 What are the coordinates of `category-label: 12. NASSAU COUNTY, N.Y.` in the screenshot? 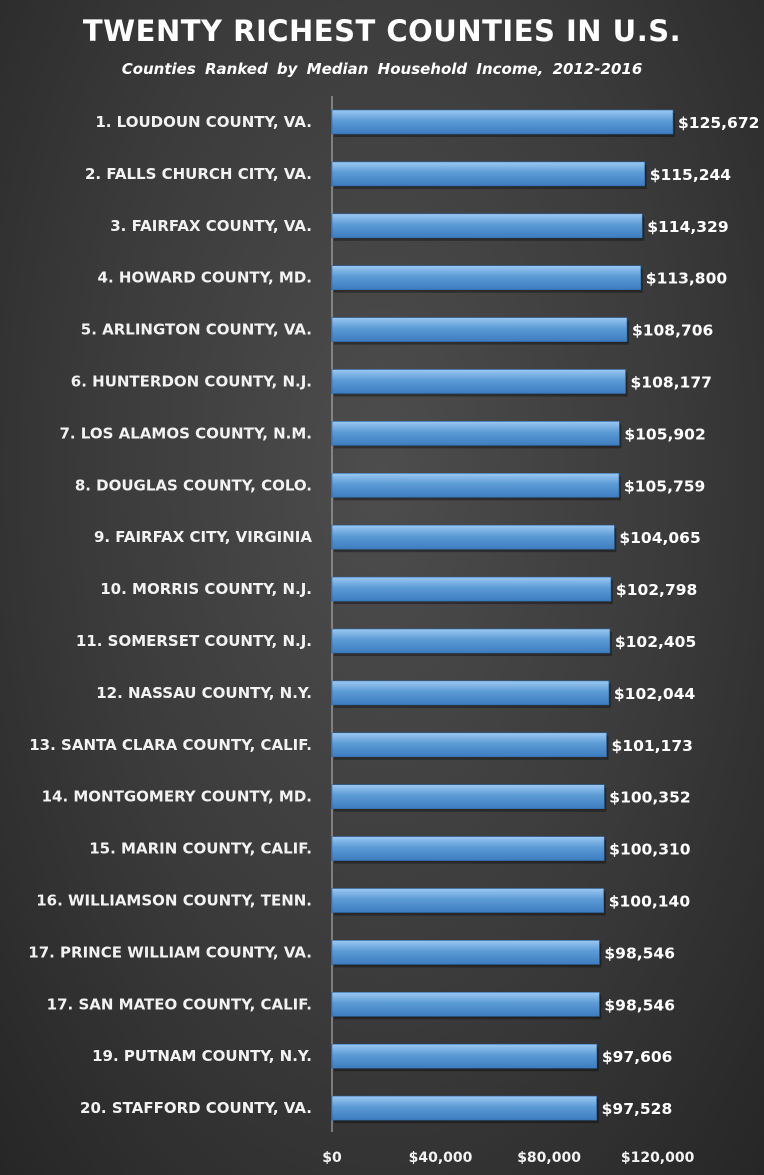 It's located at (204, 693).